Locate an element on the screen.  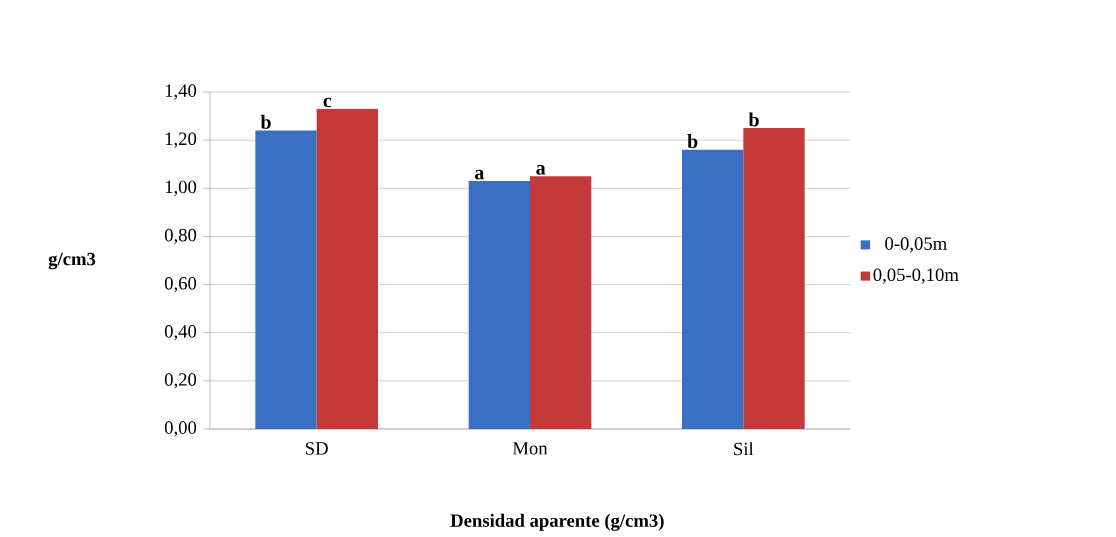
legend-label: 0,05-0,10m is located at coordinates (916, 276).